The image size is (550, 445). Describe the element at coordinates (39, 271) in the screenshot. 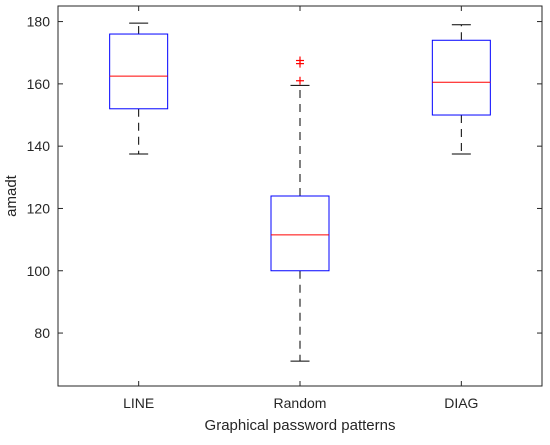

I see `y-tick-label: 100` at that location.